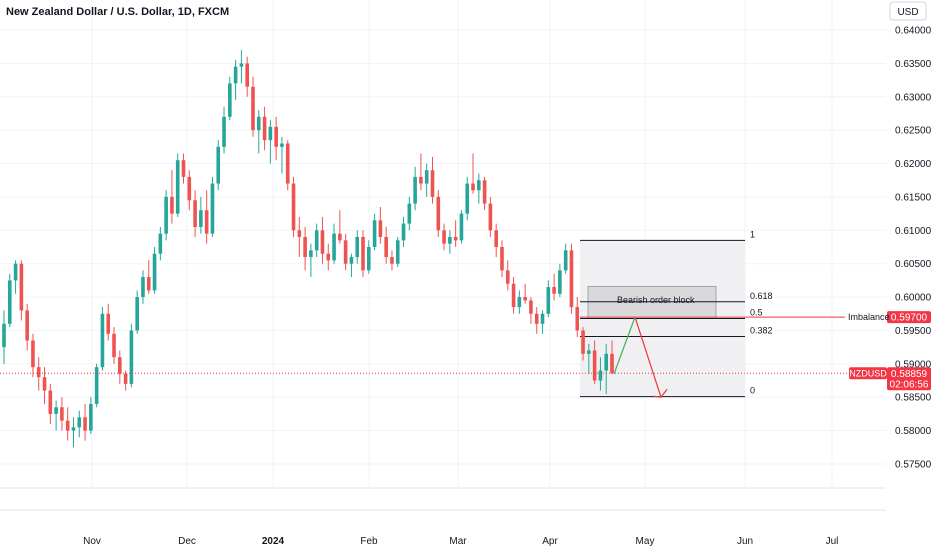  Describe the element at coordinates (832, 541) in the screenshot. I see `time-tick-label: Jul` at that location.